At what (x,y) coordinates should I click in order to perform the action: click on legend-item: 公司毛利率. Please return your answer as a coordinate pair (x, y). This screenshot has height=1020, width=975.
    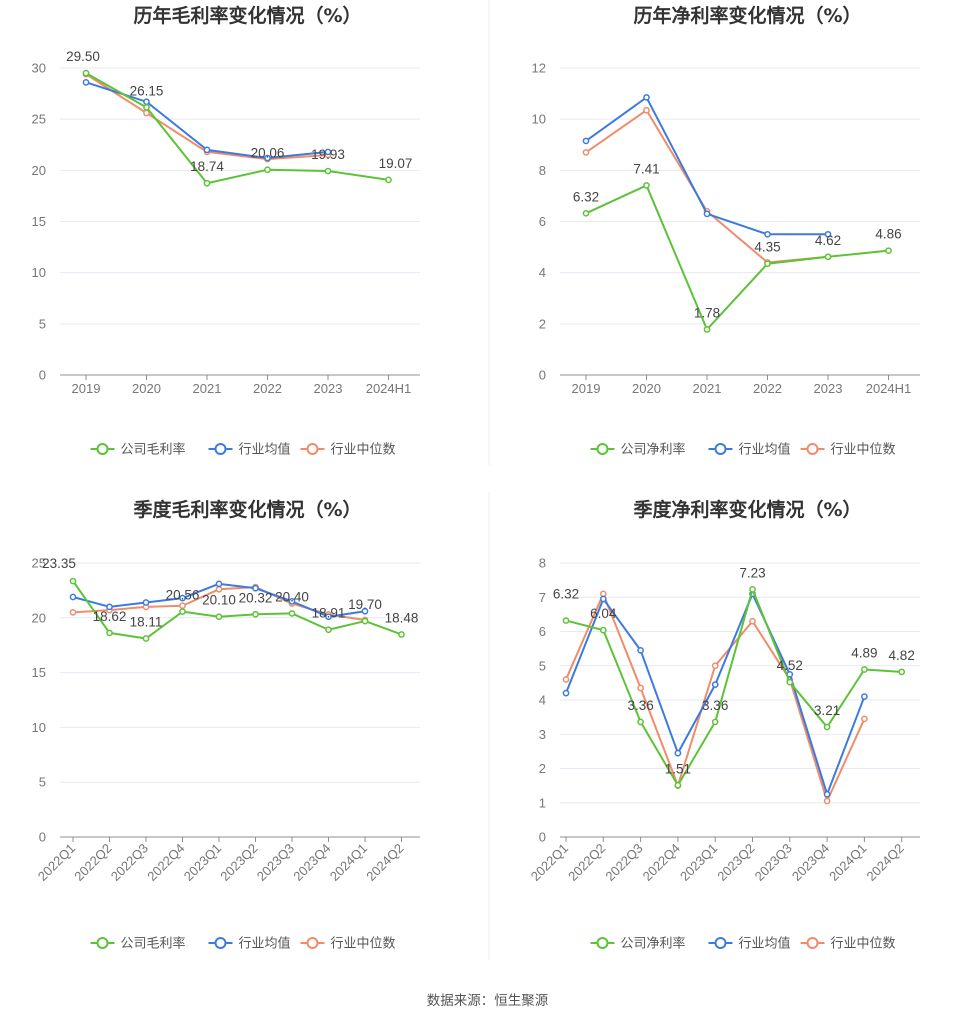
    Looking at the image, I should click on (138, 450).